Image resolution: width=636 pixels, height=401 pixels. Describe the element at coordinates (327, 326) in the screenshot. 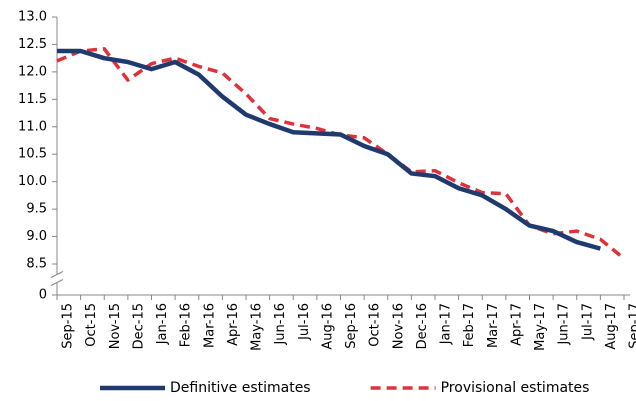

I see `x-tick-label: Aug-16` at that location.